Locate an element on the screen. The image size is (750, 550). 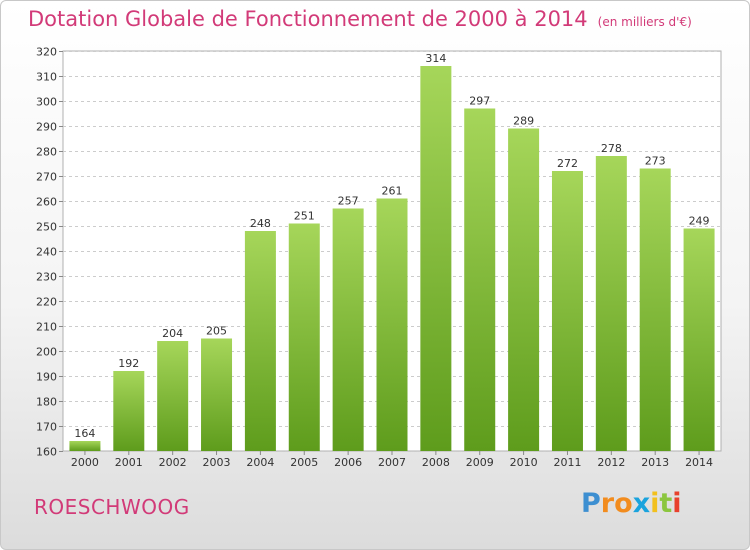
bar-value-label: 164 is located at coordinates (84, 433).